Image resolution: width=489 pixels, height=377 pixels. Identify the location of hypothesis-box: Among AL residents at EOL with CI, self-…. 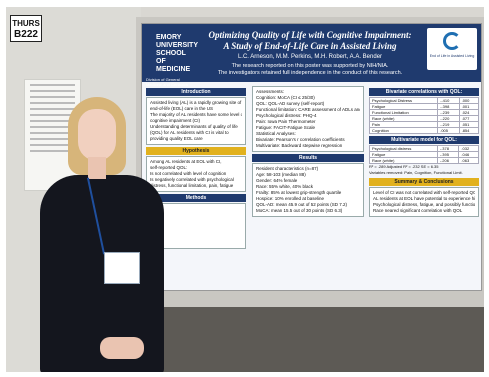
(196, 174).